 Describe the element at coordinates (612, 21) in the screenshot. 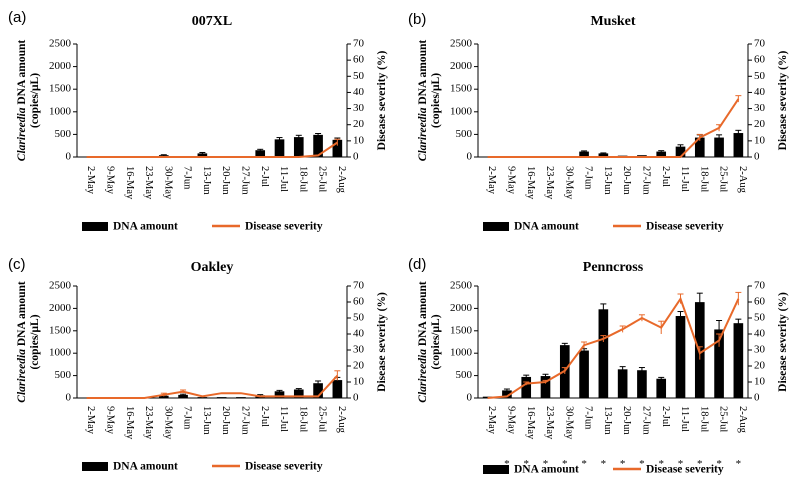

I see `chart-title: Musket` at that location.